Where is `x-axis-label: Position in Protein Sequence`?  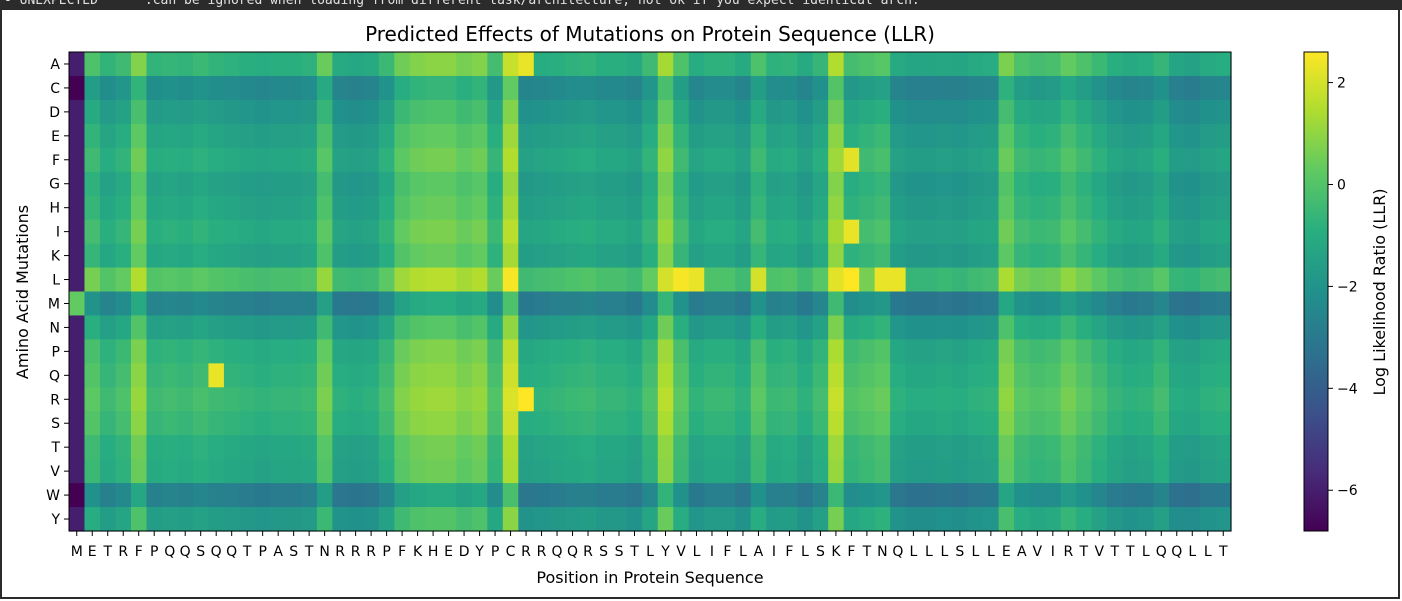 x-axis-label: Position in Protein Sequence is located at coordinates (649, 577).